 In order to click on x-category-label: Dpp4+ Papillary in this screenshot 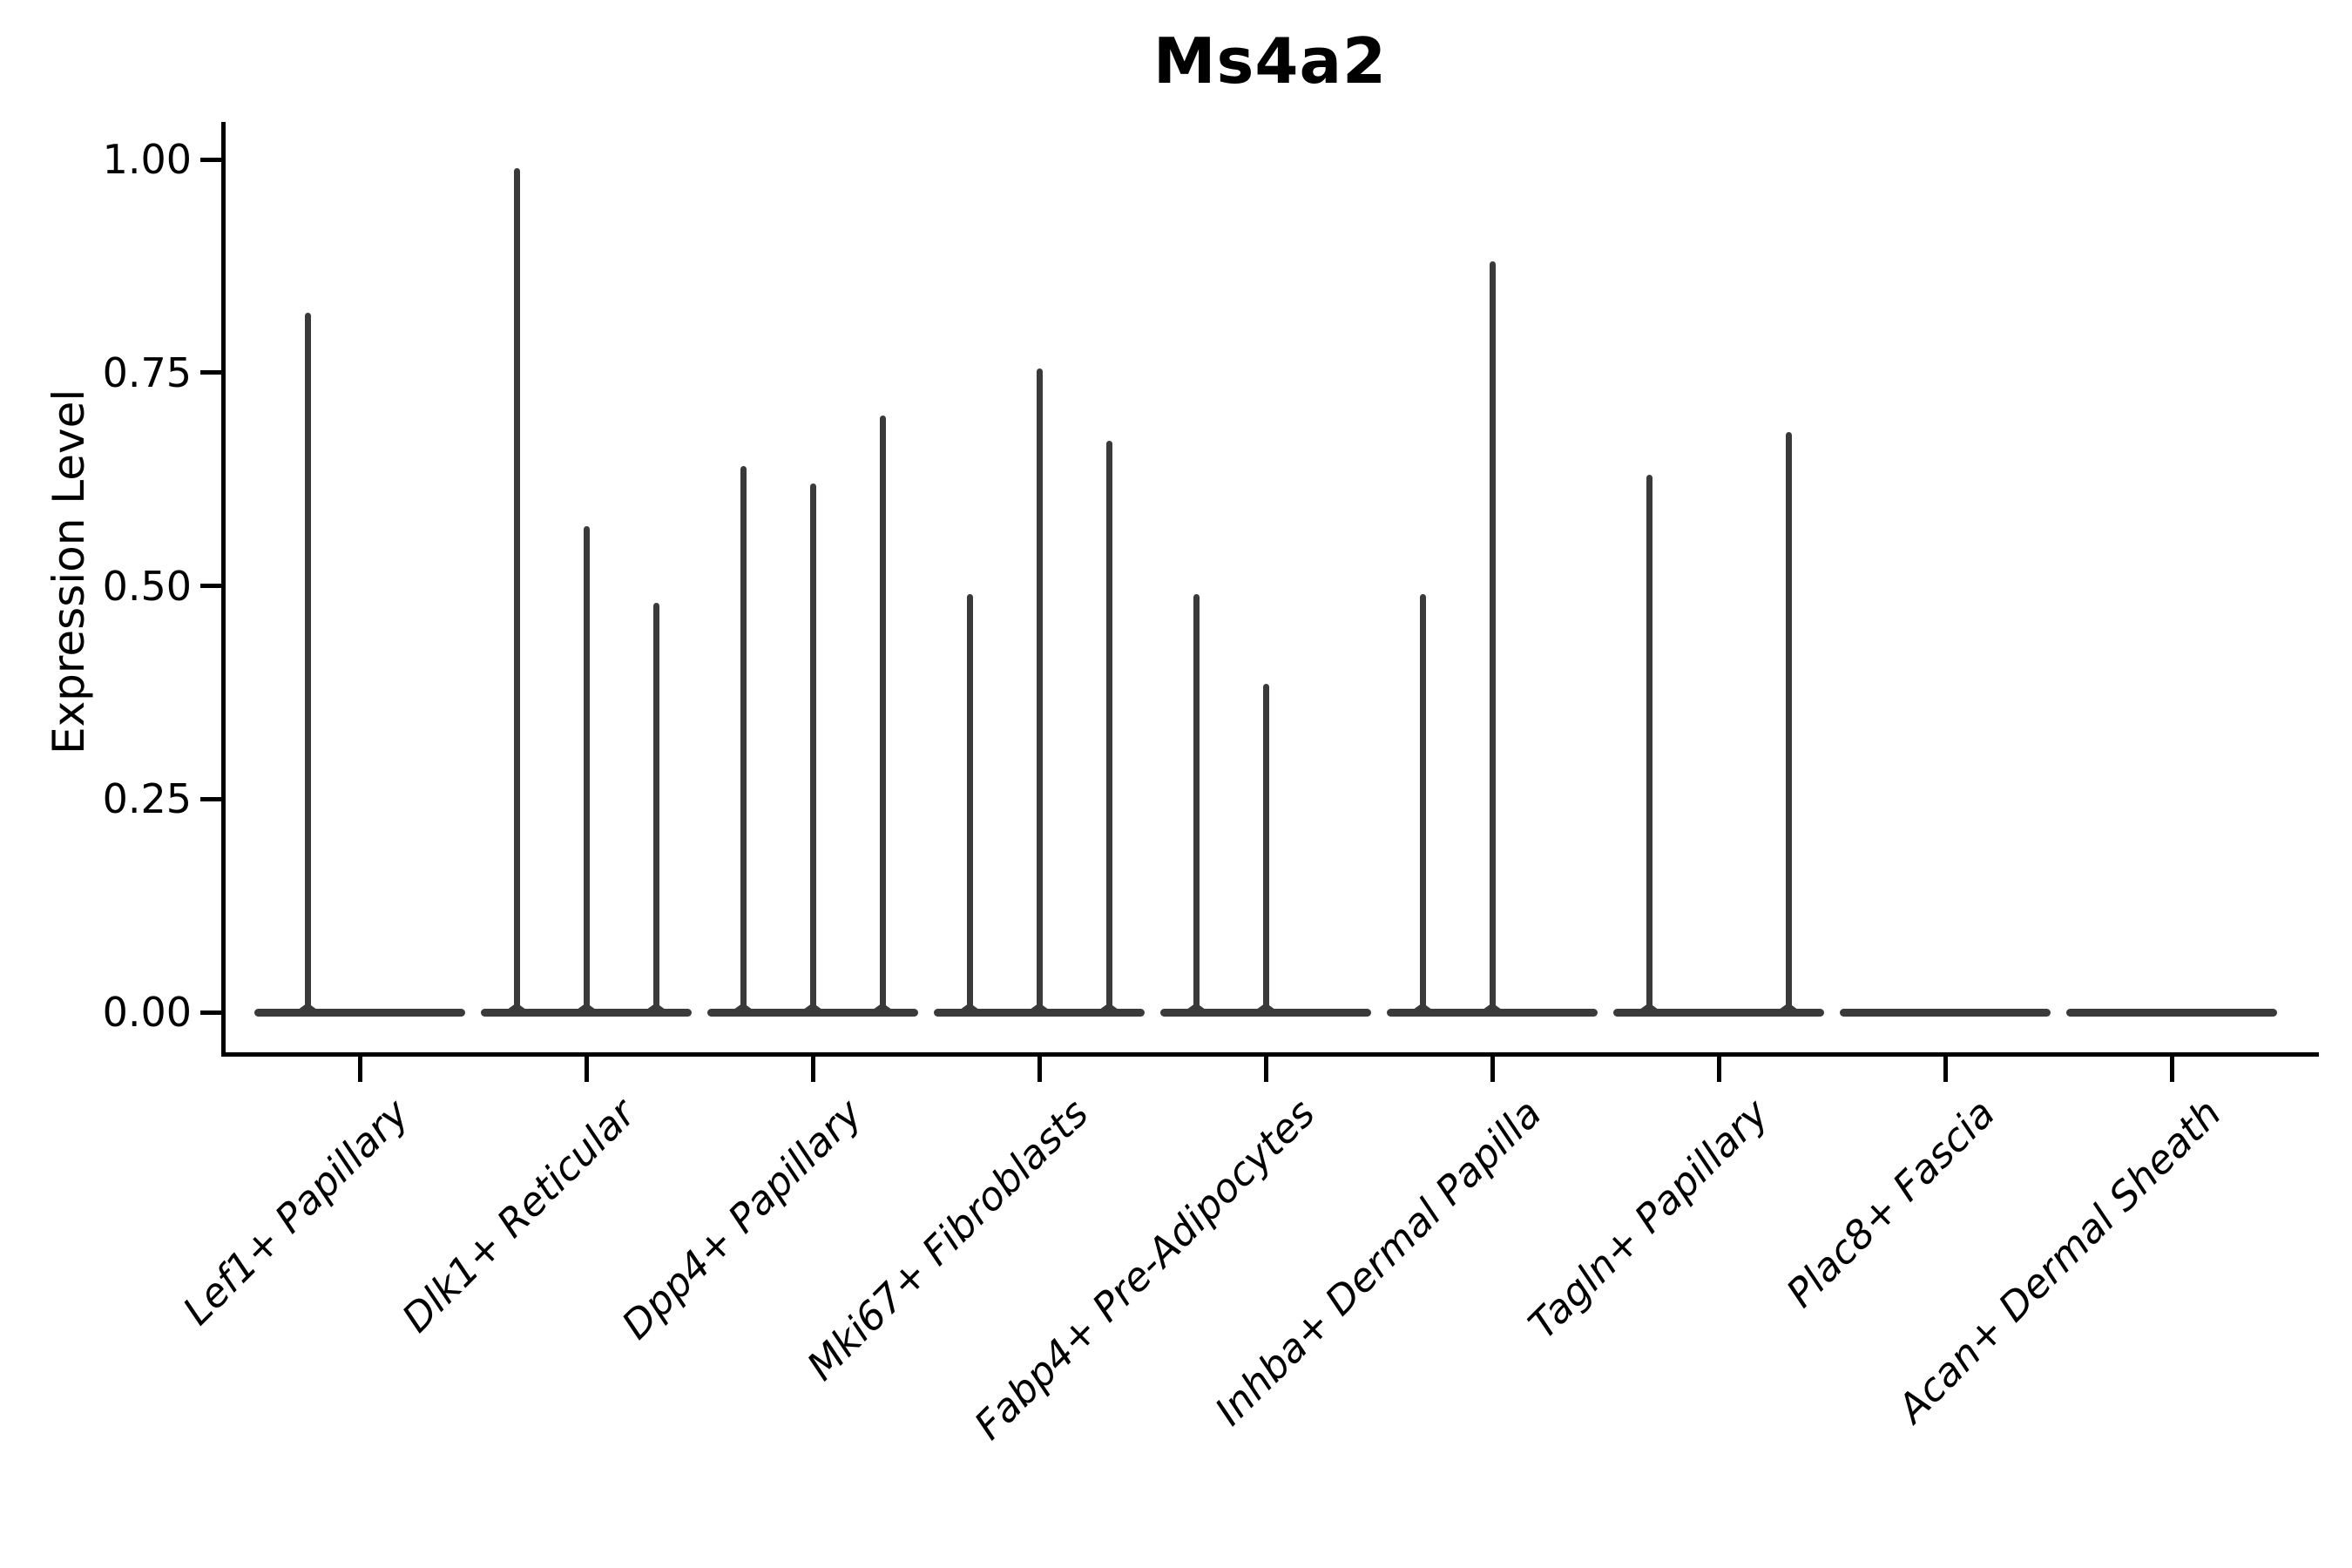, I will do `click(741, 1219)`.